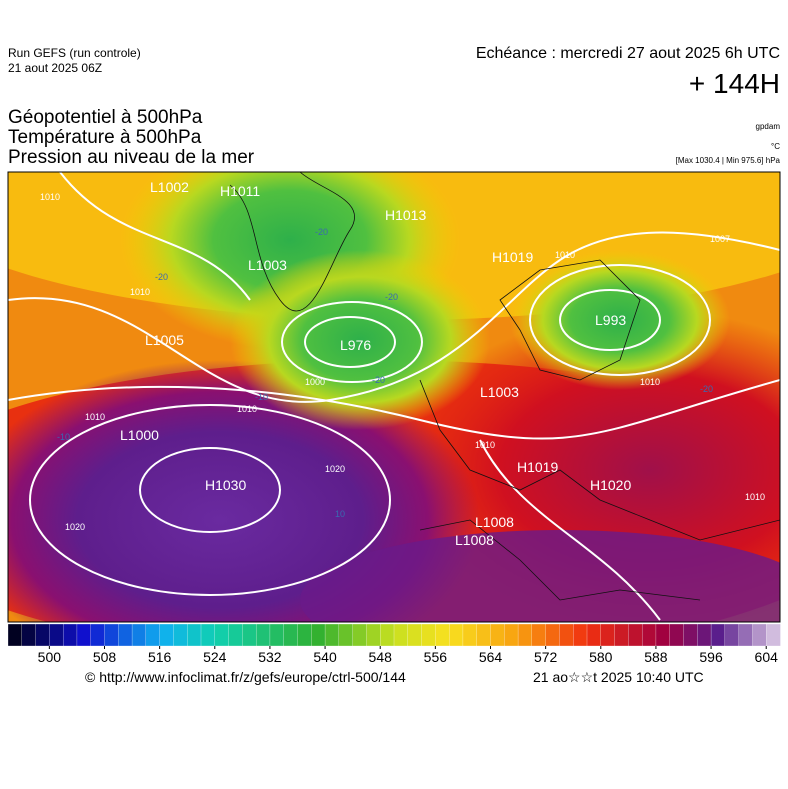  What do you see at coordinates (727, 160) in the screenshot?
I see `unit: [Max 1030.4 | Min 975.6] hPa` at bounding box center [727, 160].